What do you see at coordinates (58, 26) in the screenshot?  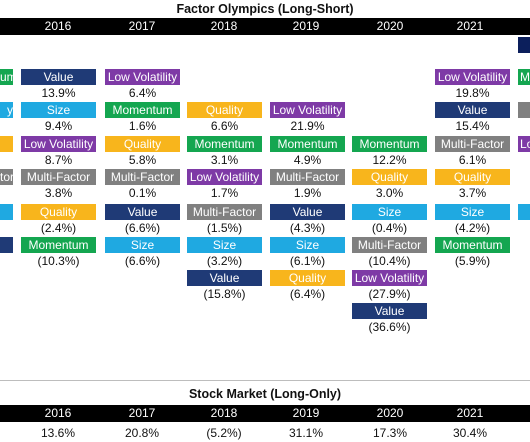 I see `factor-year-2016: 2016` at bounding box center [58, 26].